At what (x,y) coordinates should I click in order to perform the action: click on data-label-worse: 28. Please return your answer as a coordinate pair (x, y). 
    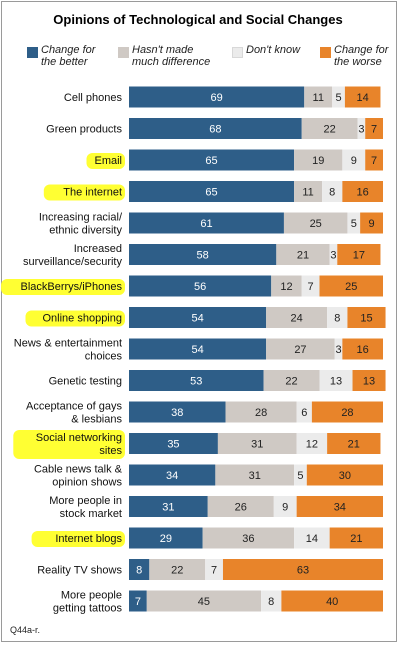
    Looking at the image, I should click on (347, 413).